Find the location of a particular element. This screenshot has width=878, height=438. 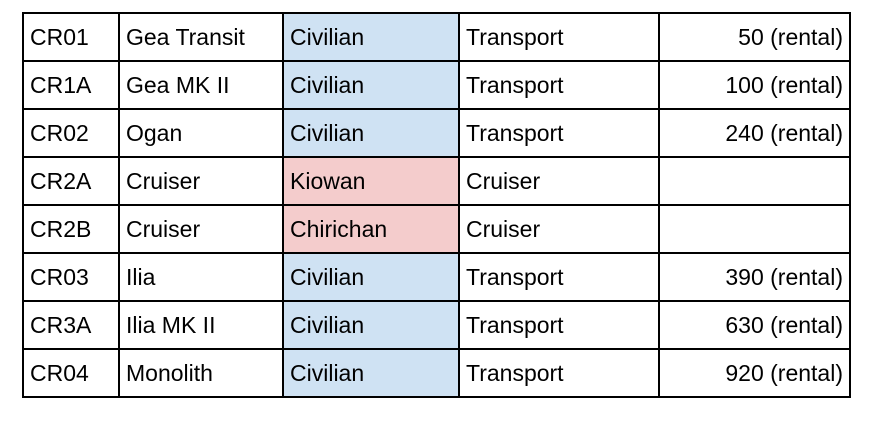

table-row: CR02 Ogan Civilian Transport 240 (rental) is located at coordinates (436, 133).